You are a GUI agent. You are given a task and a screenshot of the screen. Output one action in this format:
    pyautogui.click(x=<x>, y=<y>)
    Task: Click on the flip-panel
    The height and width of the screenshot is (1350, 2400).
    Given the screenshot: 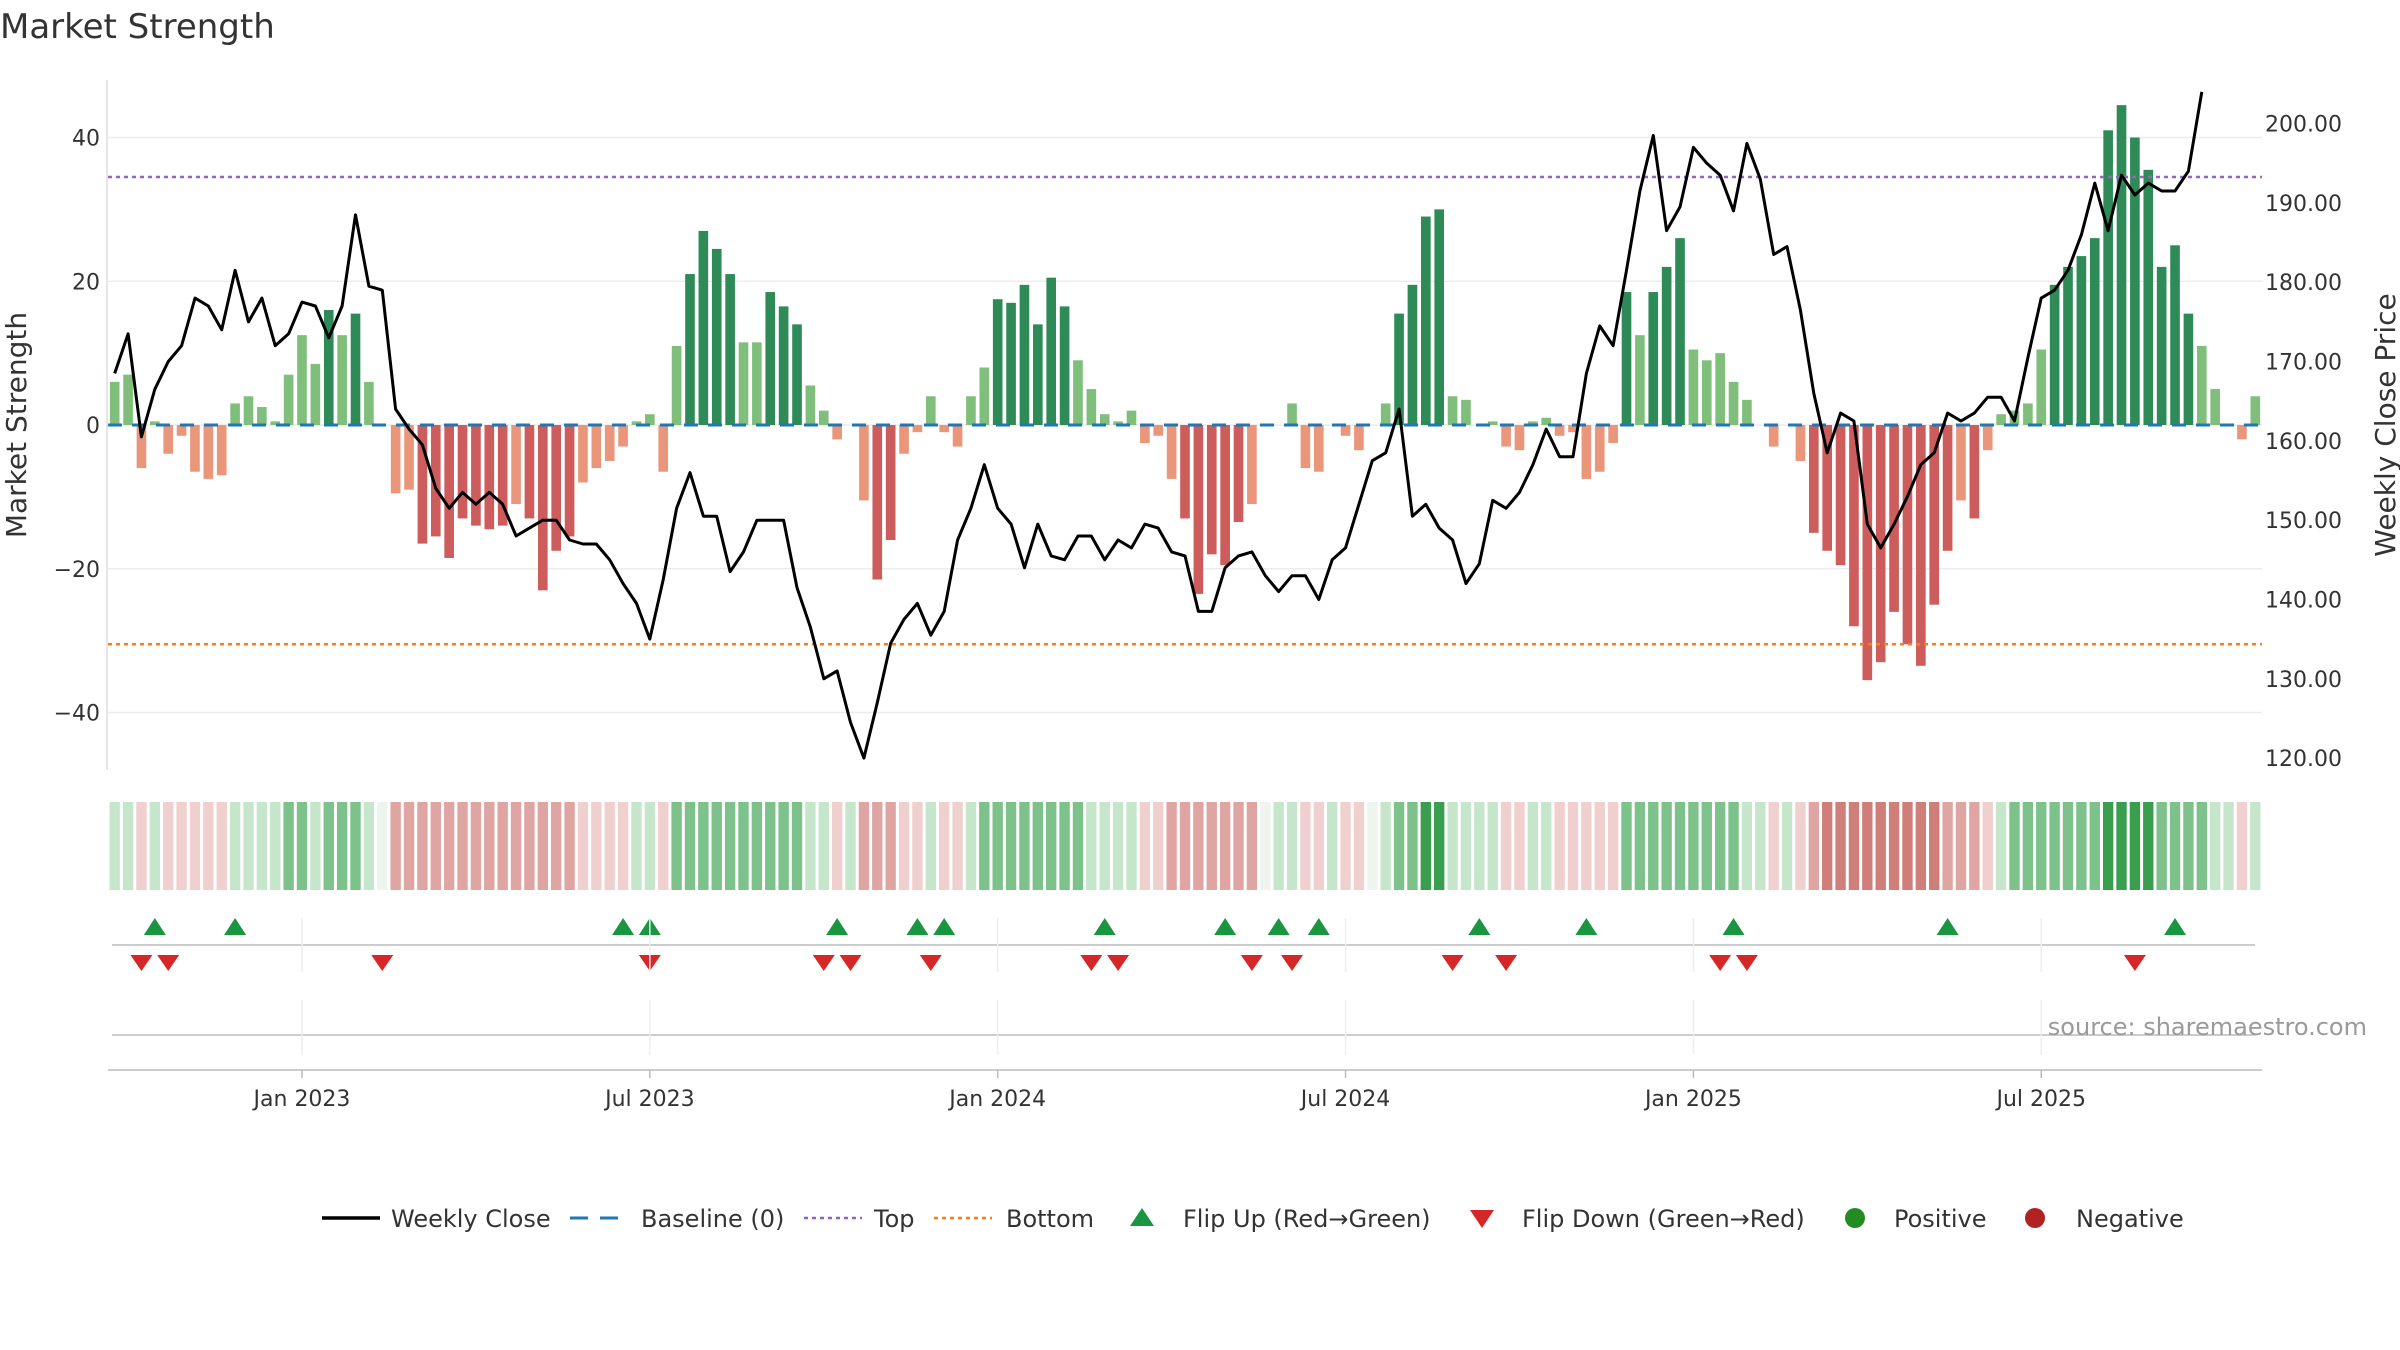 What is the action you would take?
    pyautogui.click(x=1185, y=1007)
    